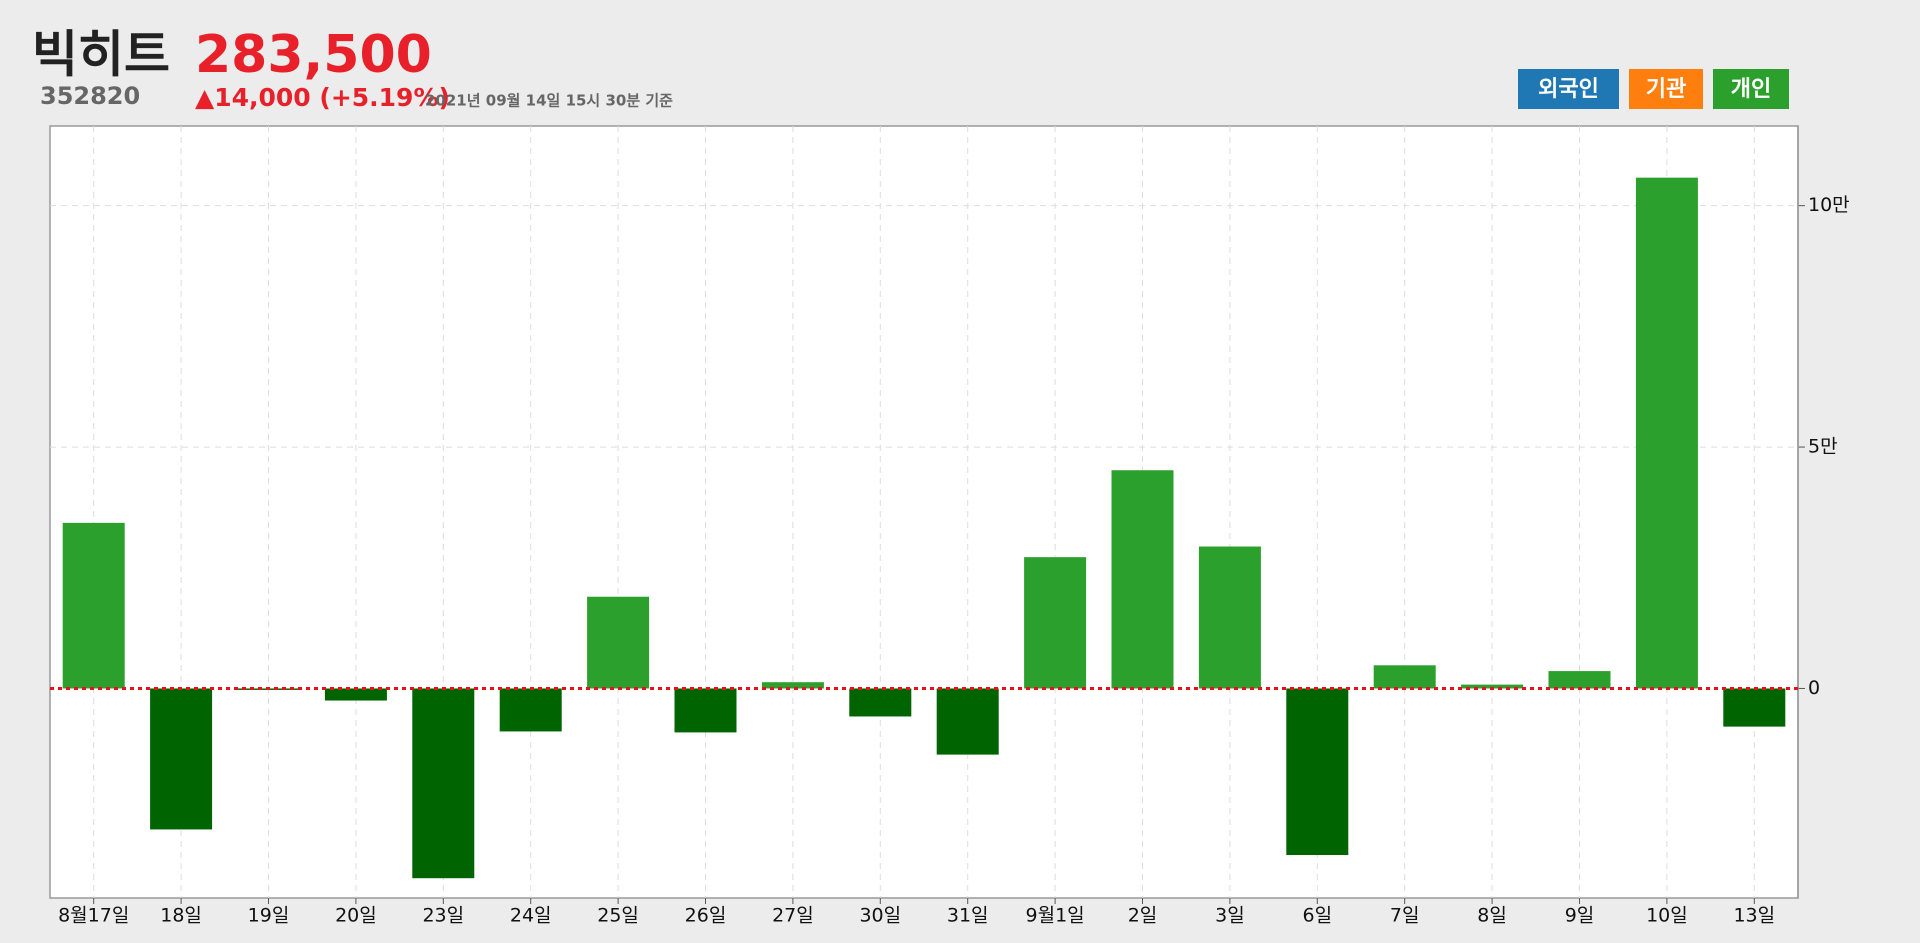 The width and height of the screenshot is (1920, 943). I want to click on x-tick-label: 30일, so click(880, 916).